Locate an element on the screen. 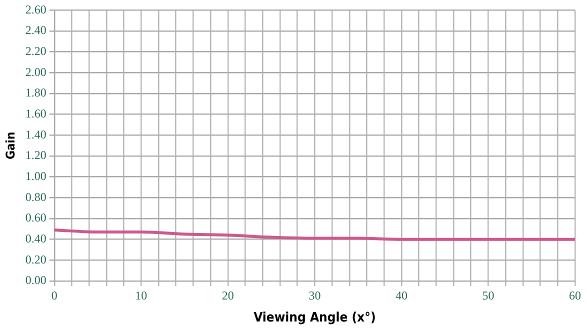 The width and height of the screenshot is (587, 330). x-tick-label: 60 is located at coordinates (575, 295).